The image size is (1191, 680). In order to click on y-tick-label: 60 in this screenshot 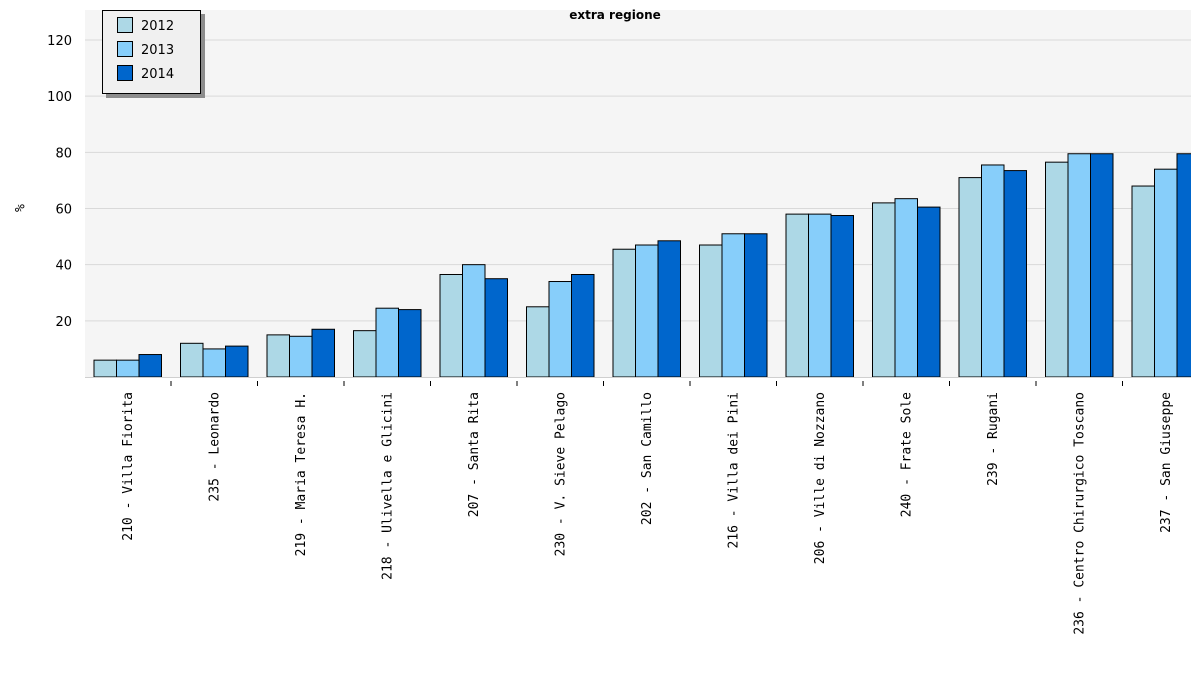, I will do `click(63, 210)`.